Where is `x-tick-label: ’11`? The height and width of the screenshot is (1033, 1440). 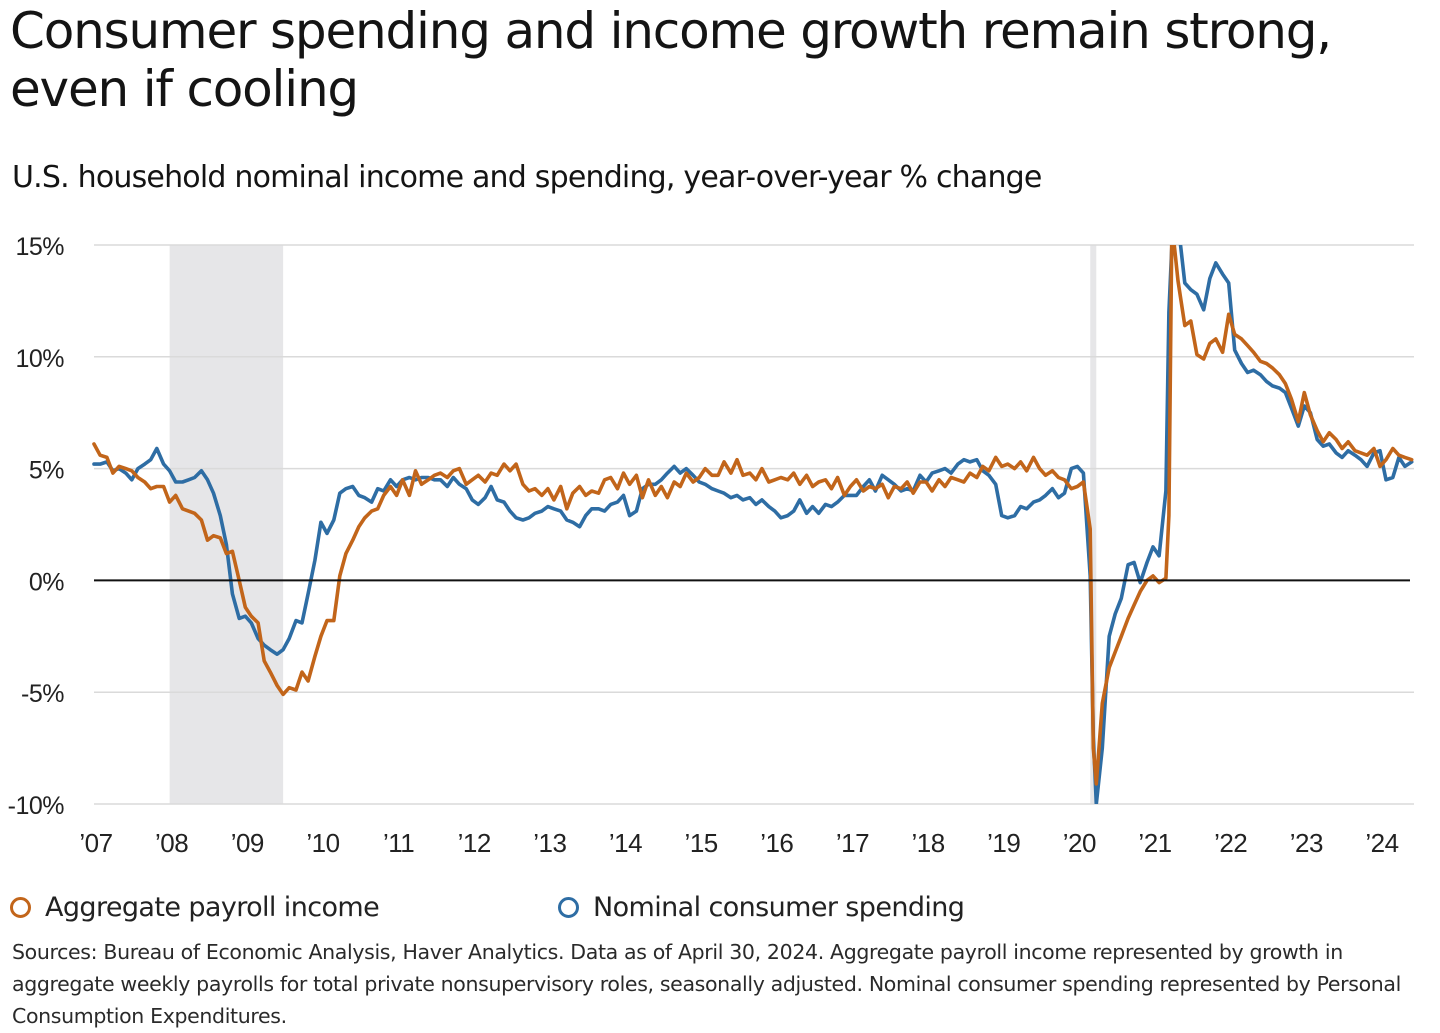
x-tick-label: ’11 is located at coordinates (398, 843).